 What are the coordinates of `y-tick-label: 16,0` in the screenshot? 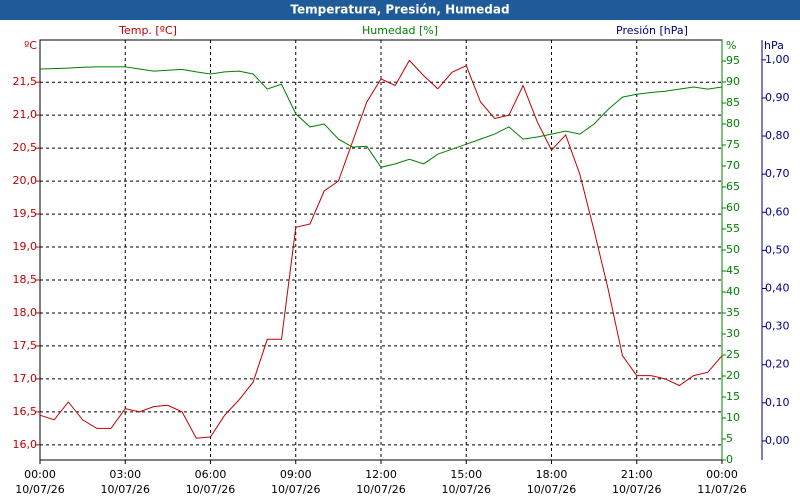 It's located at (25, 444).